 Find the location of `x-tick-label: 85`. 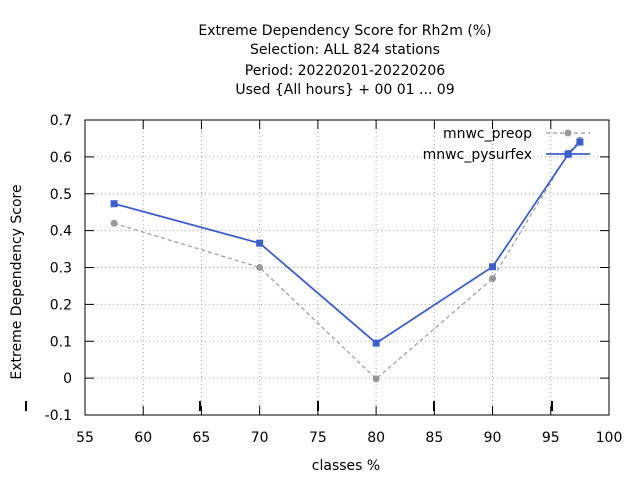

x-tick-label: 85 is located at coordinates (434, 438).